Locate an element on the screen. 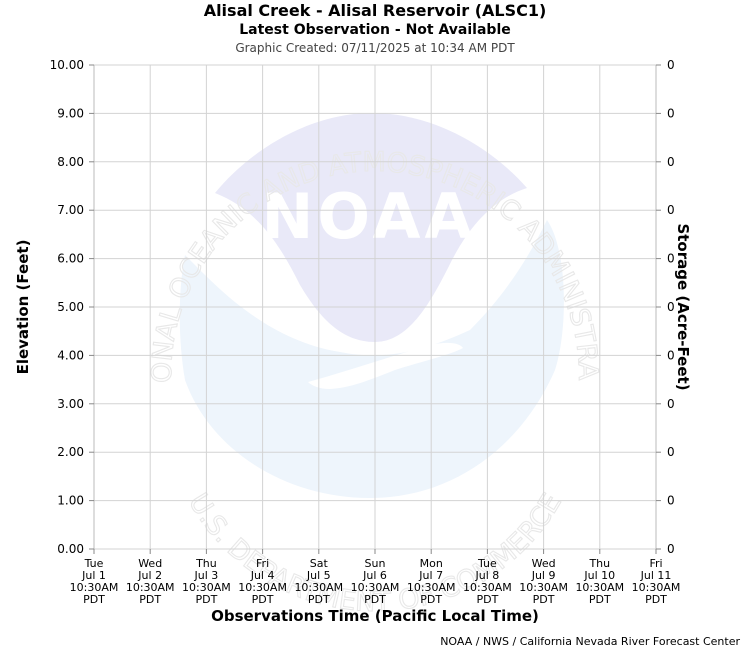 This screenshot has width=750, height=650. x-tick-label-line: Jul 5 is located at coordinates (318, 575).